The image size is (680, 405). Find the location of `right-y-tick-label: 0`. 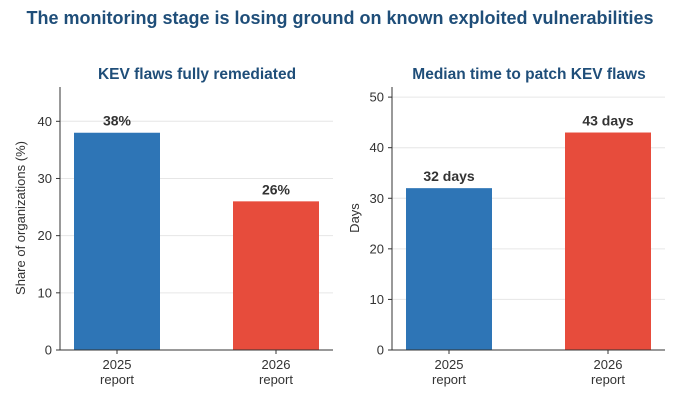

right-y-tick-label: 0 is located at coordinates (380, 350).